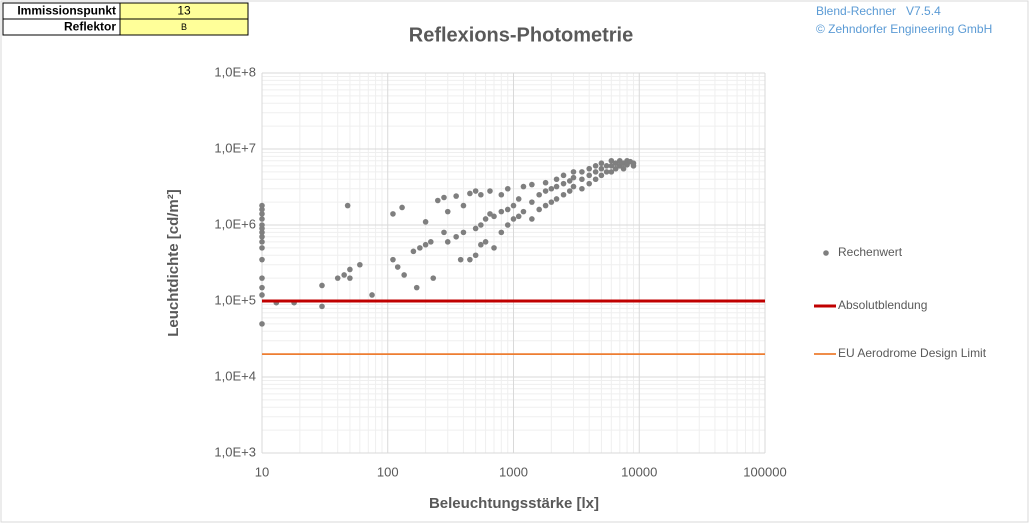 The width and height of the screenshot is (1029, 523). What do you see at coordinates (235, 223) in the screenshot?
I see `y-tick-label: 1,0E+6` at bounding box center [235, 223].